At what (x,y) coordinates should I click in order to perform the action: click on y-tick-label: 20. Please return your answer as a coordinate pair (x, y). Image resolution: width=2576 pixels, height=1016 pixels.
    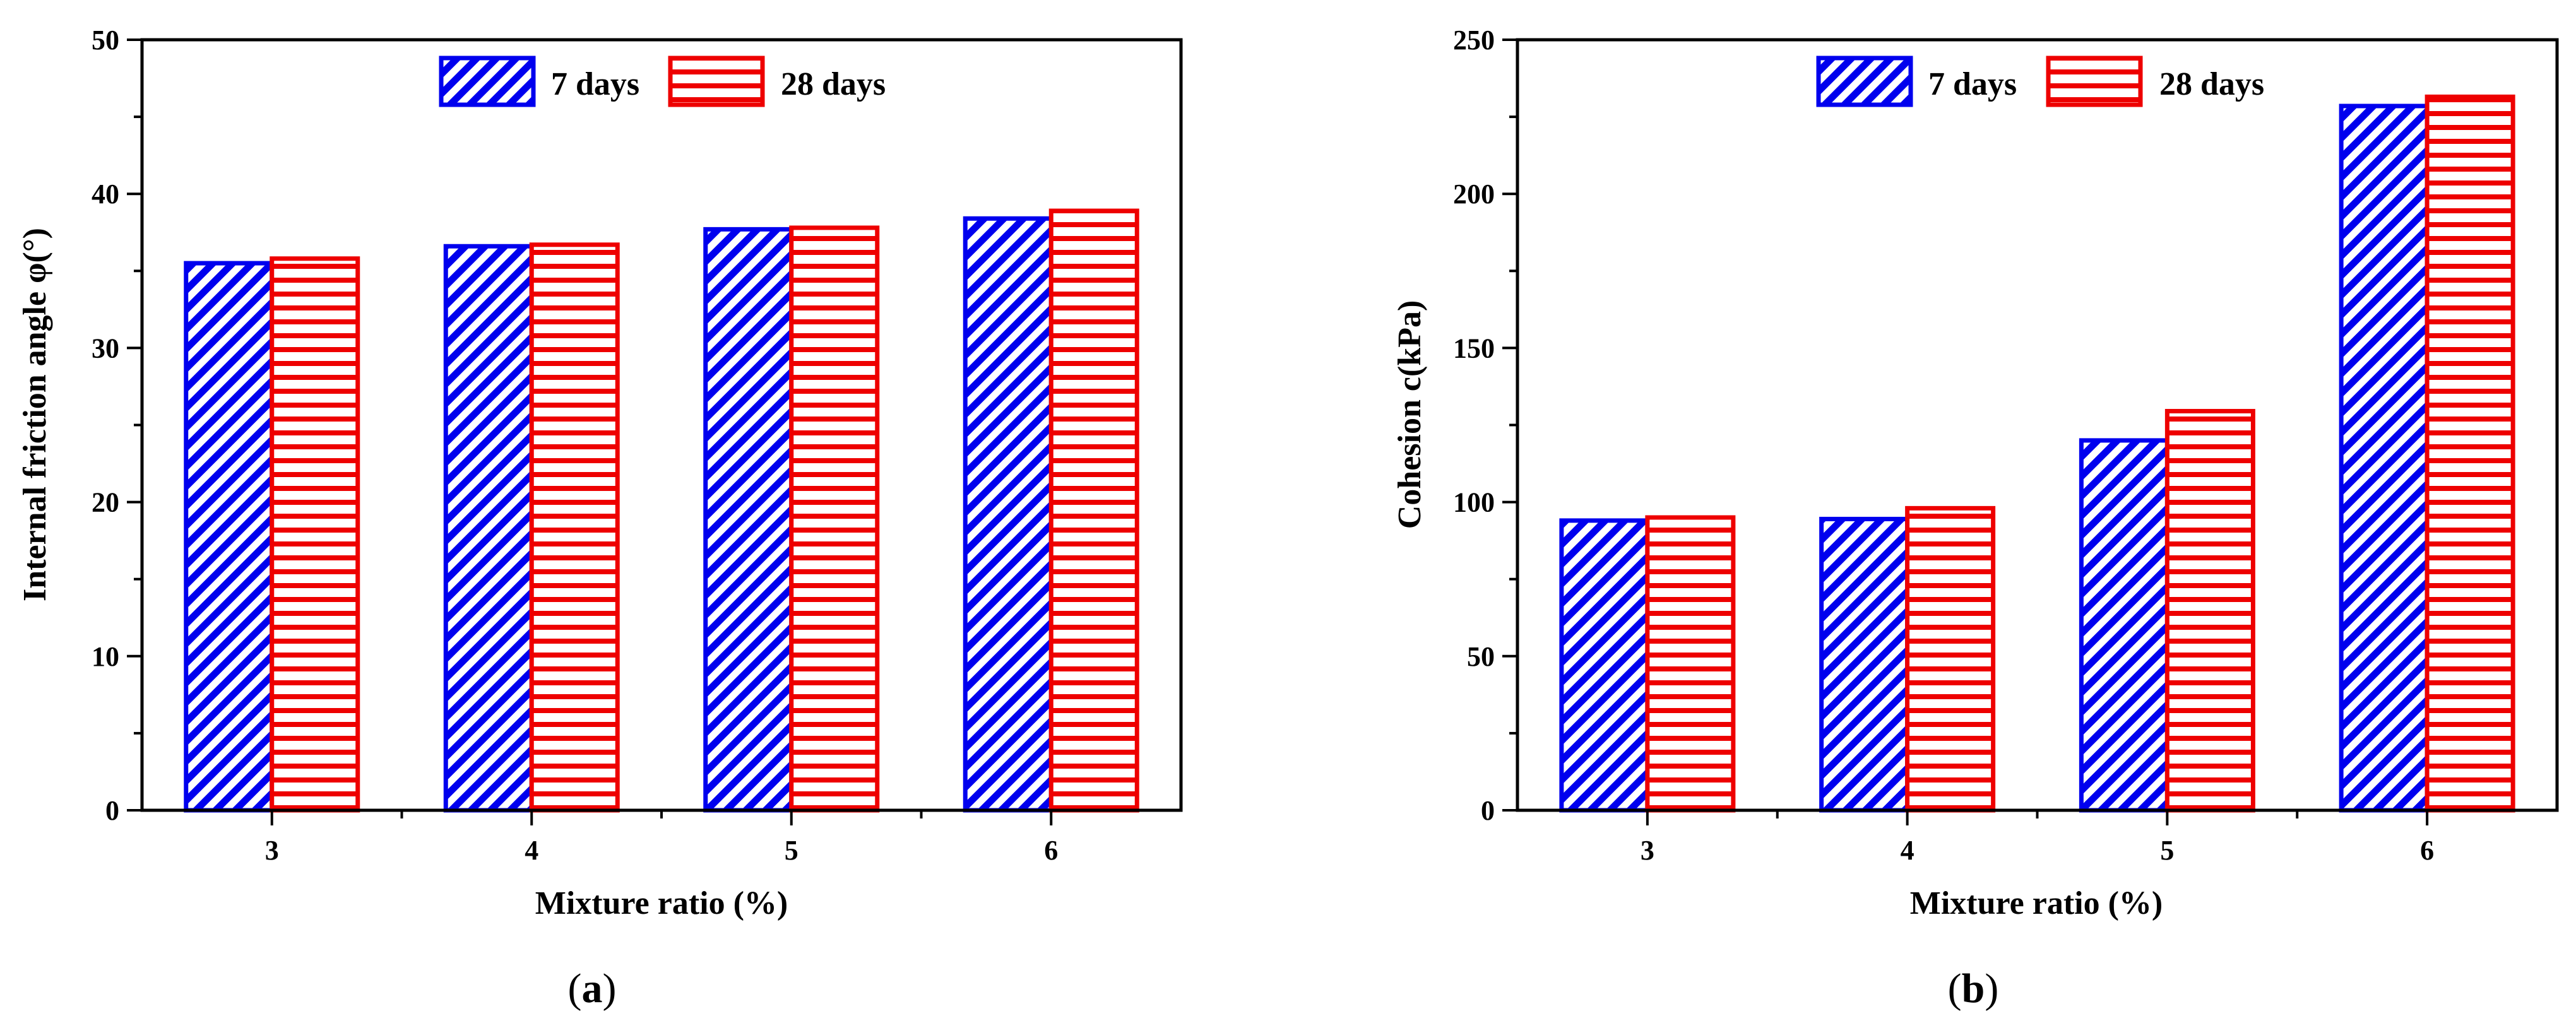
    Looking at the image, I should click on (105, 503).